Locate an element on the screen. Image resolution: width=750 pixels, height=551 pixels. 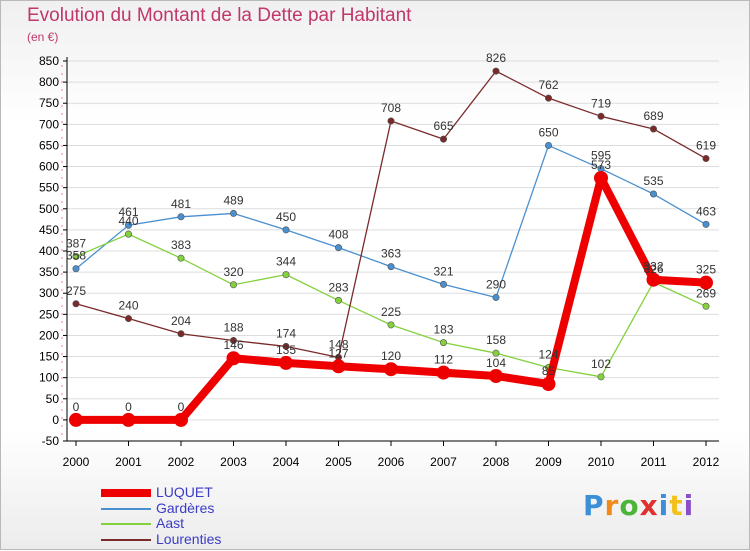
y-tick-label: 550 is located at coordinates (49, 188).